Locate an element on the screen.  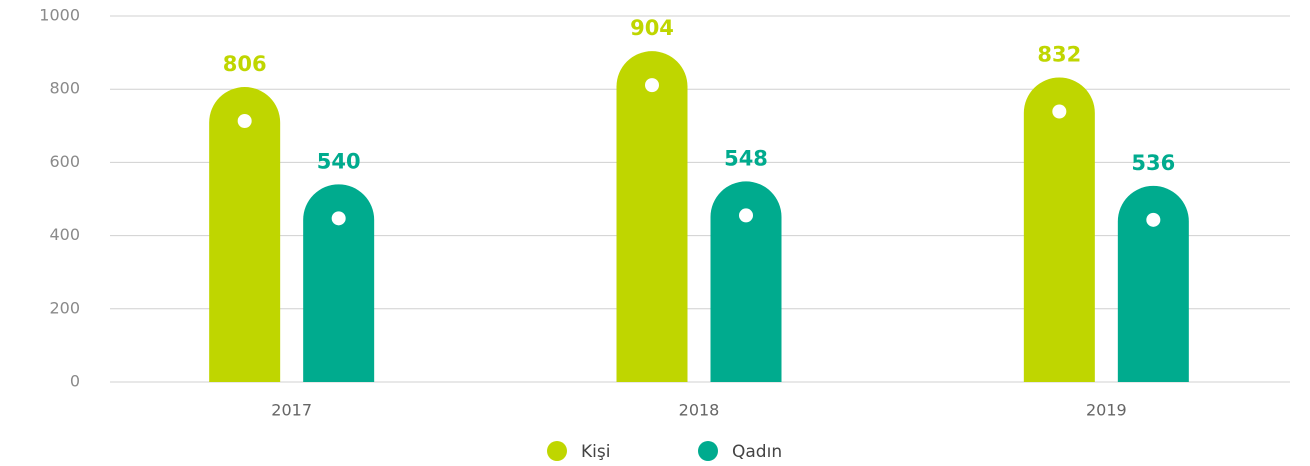
value-label: 832 is located at coordinates (1059, 54).